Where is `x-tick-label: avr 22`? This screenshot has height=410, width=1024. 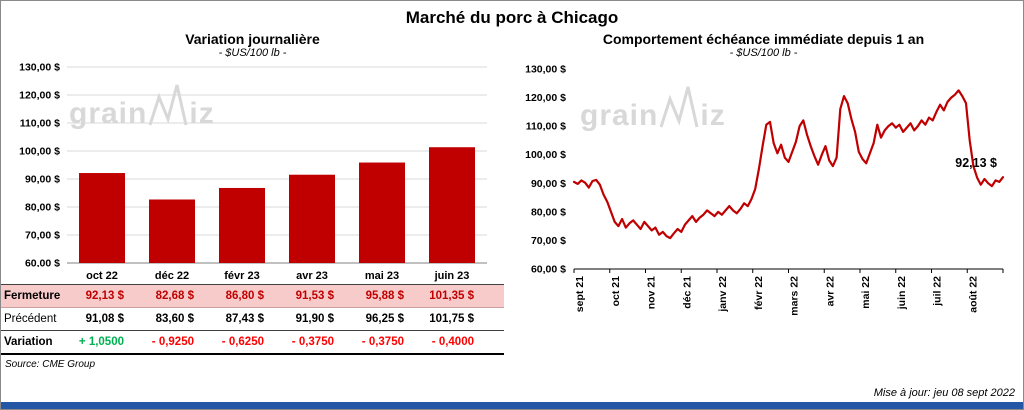
x-tick-label: avr 22 is located at coordinates (830, 291).